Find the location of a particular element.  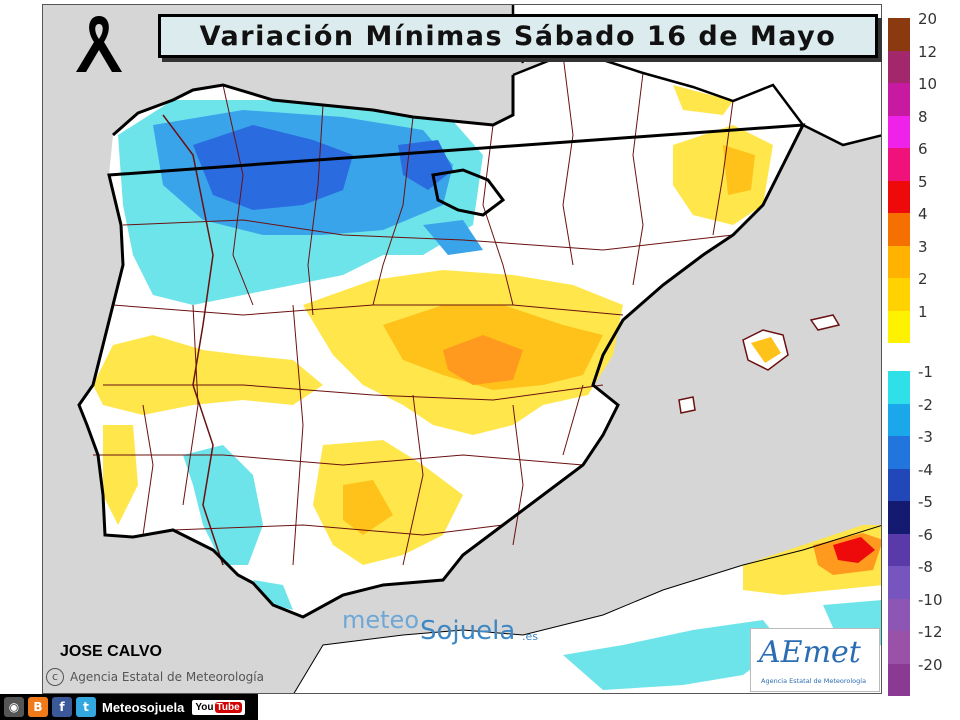

legend-label: -2 is located at coordinates (925, 404).